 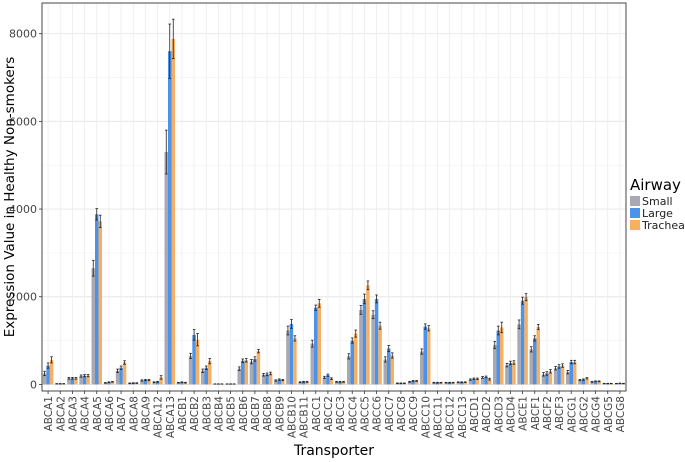 I want to click on x-tick-label: ABCA2, so click(x=61, y=413).